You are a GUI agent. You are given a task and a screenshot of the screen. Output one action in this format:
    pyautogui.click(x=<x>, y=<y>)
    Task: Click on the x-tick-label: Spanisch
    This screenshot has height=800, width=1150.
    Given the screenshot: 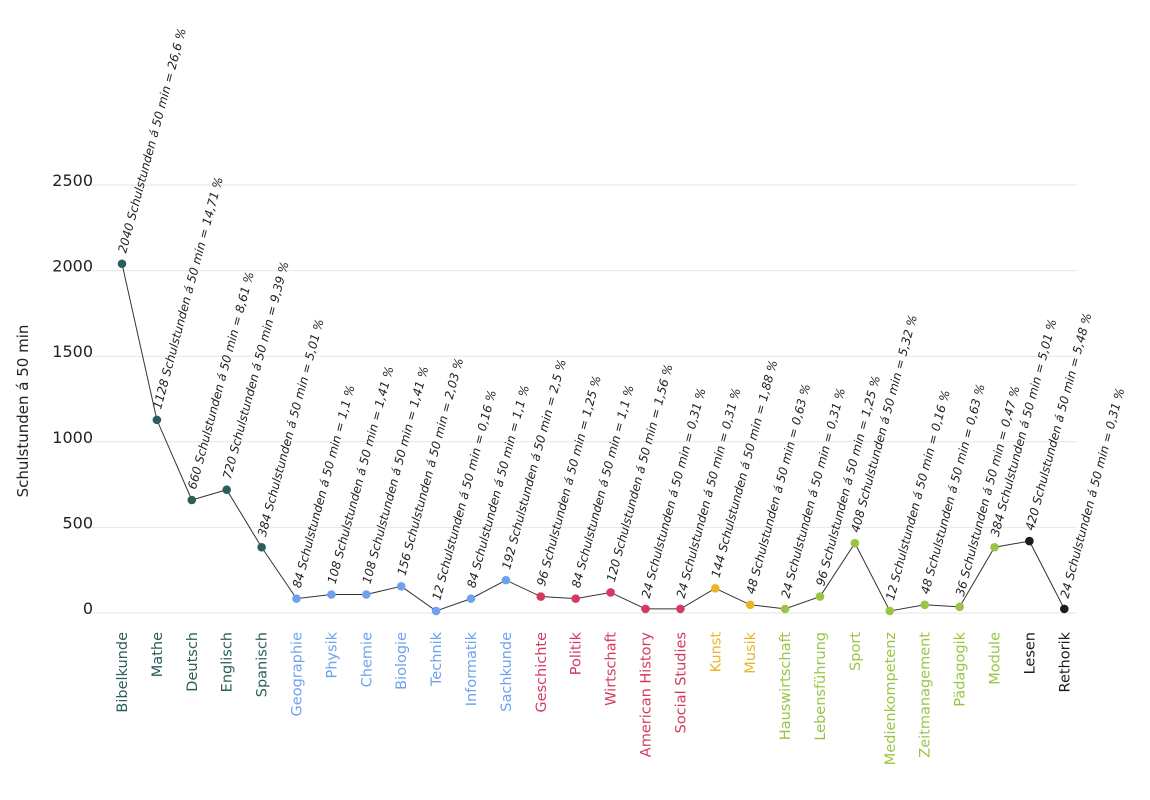 What is the action you would take?
    pyautogui.click(x=263, y=664)
    